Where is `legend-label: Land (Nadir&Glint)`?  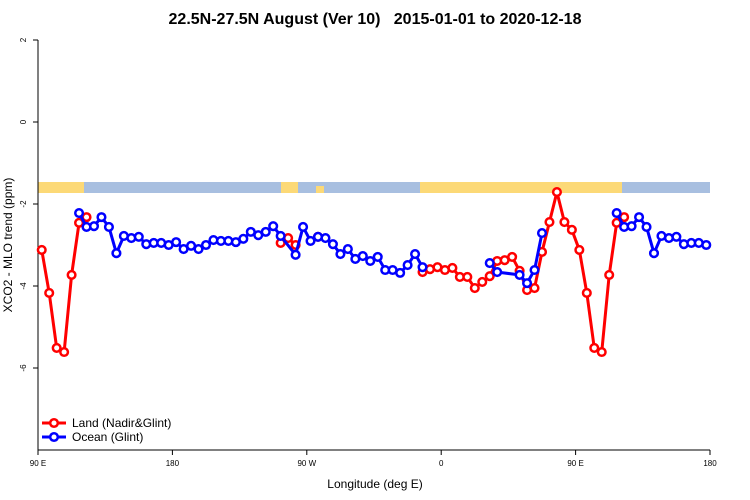 legend-label: Land (Nadir&Glint) is located at coordinates (121, 423).